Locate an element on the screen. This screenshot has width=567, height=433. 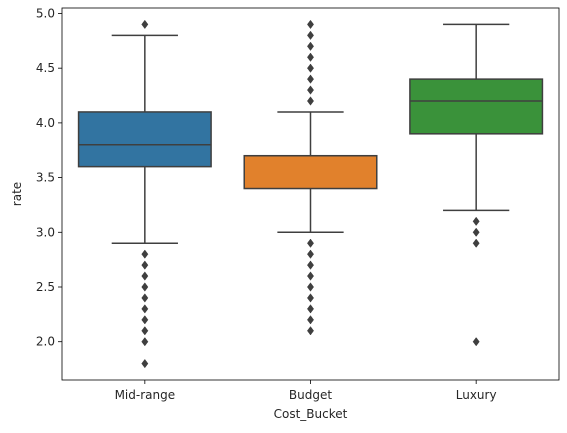
y-tick-label: 4.0 is located at coordinates (45, 123).